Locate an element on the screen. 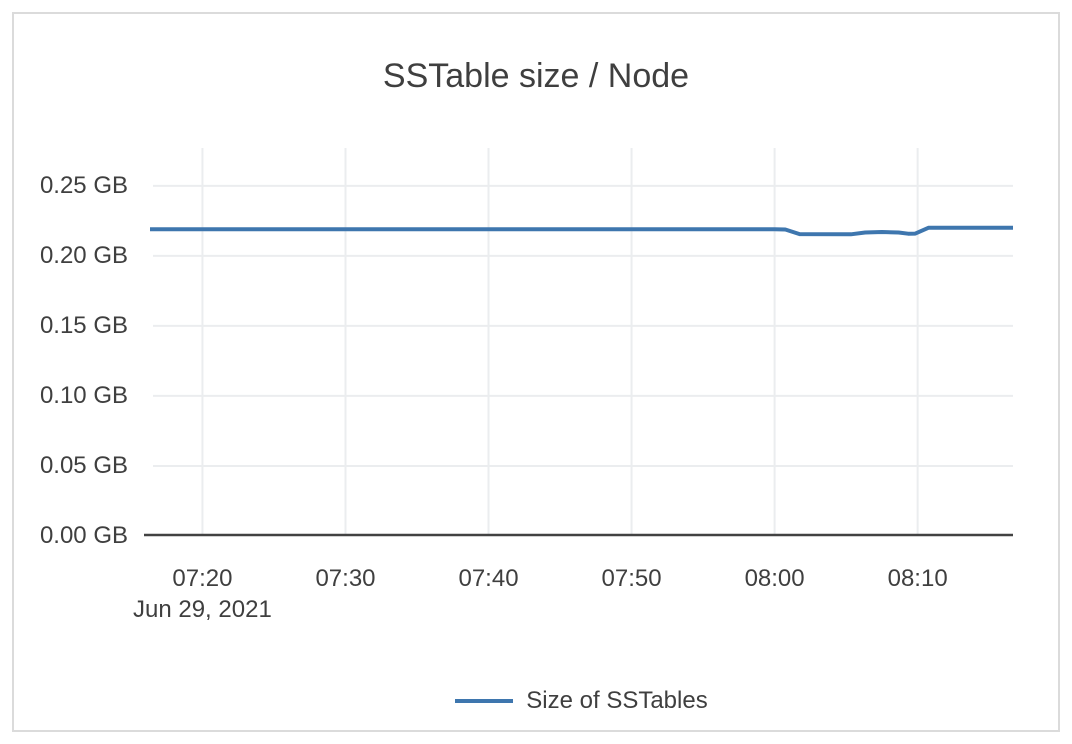 The height and width of the screenshot is (744, 1072). y-axis-tick: 0.05 GB is located at coordinates (83, 465).